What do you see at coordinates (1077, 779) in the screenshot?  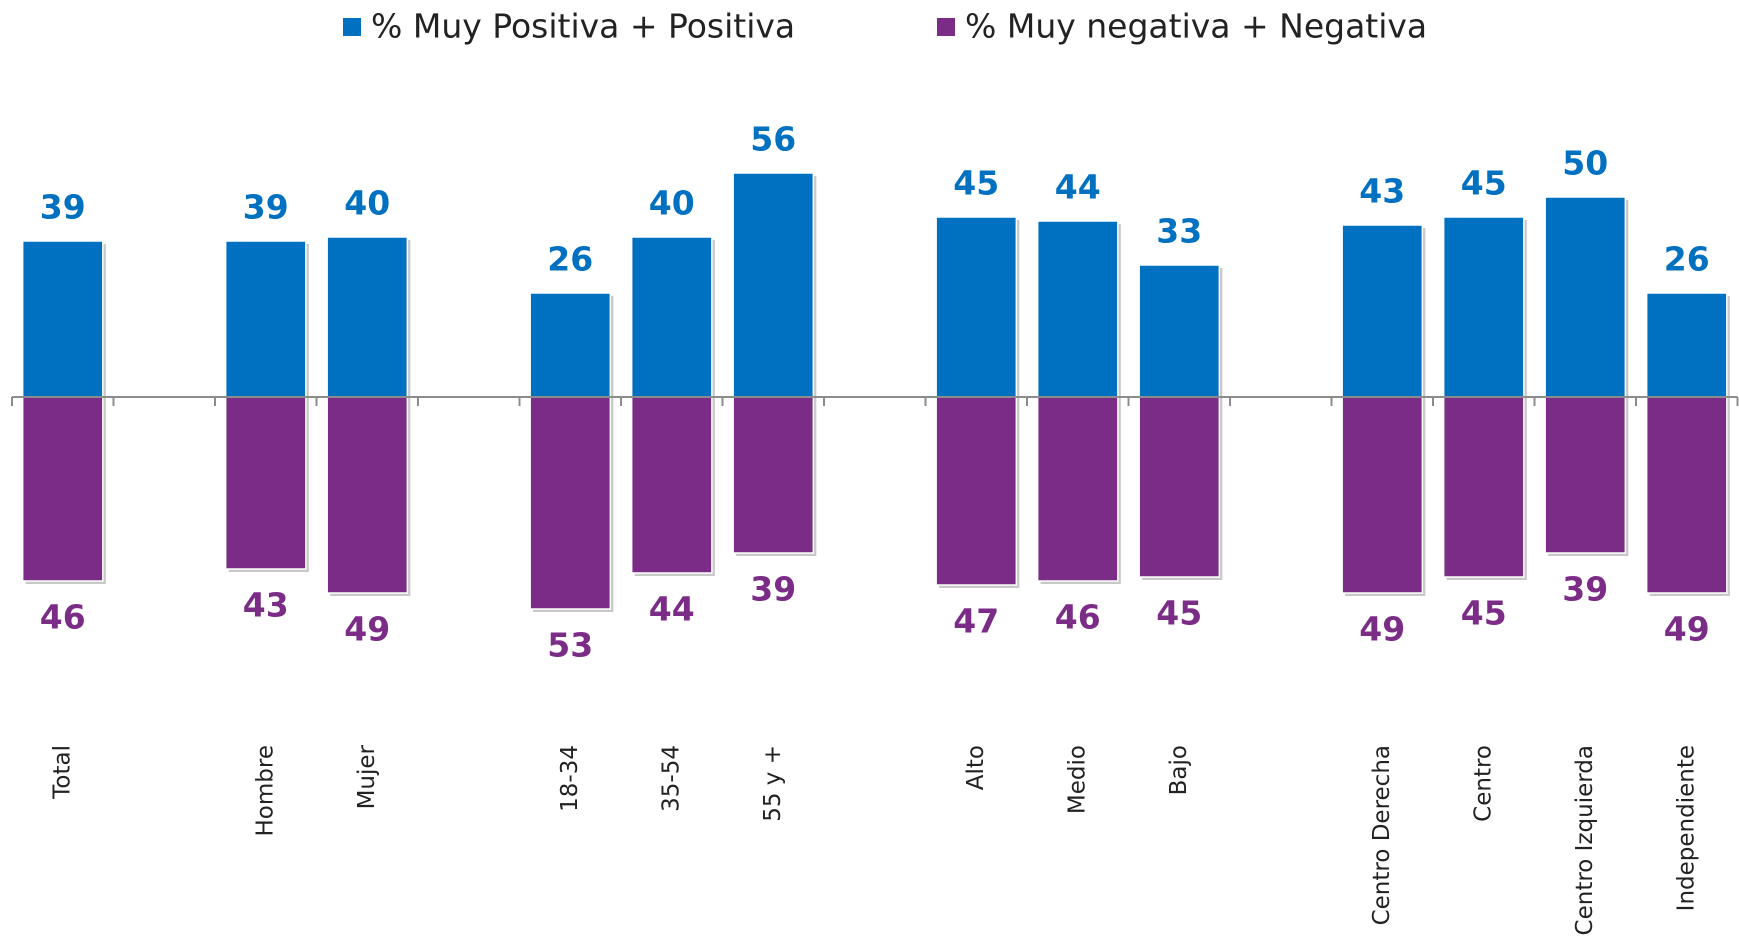 I see `x-tick-label: Medio` at bounding box center [1077, 779].